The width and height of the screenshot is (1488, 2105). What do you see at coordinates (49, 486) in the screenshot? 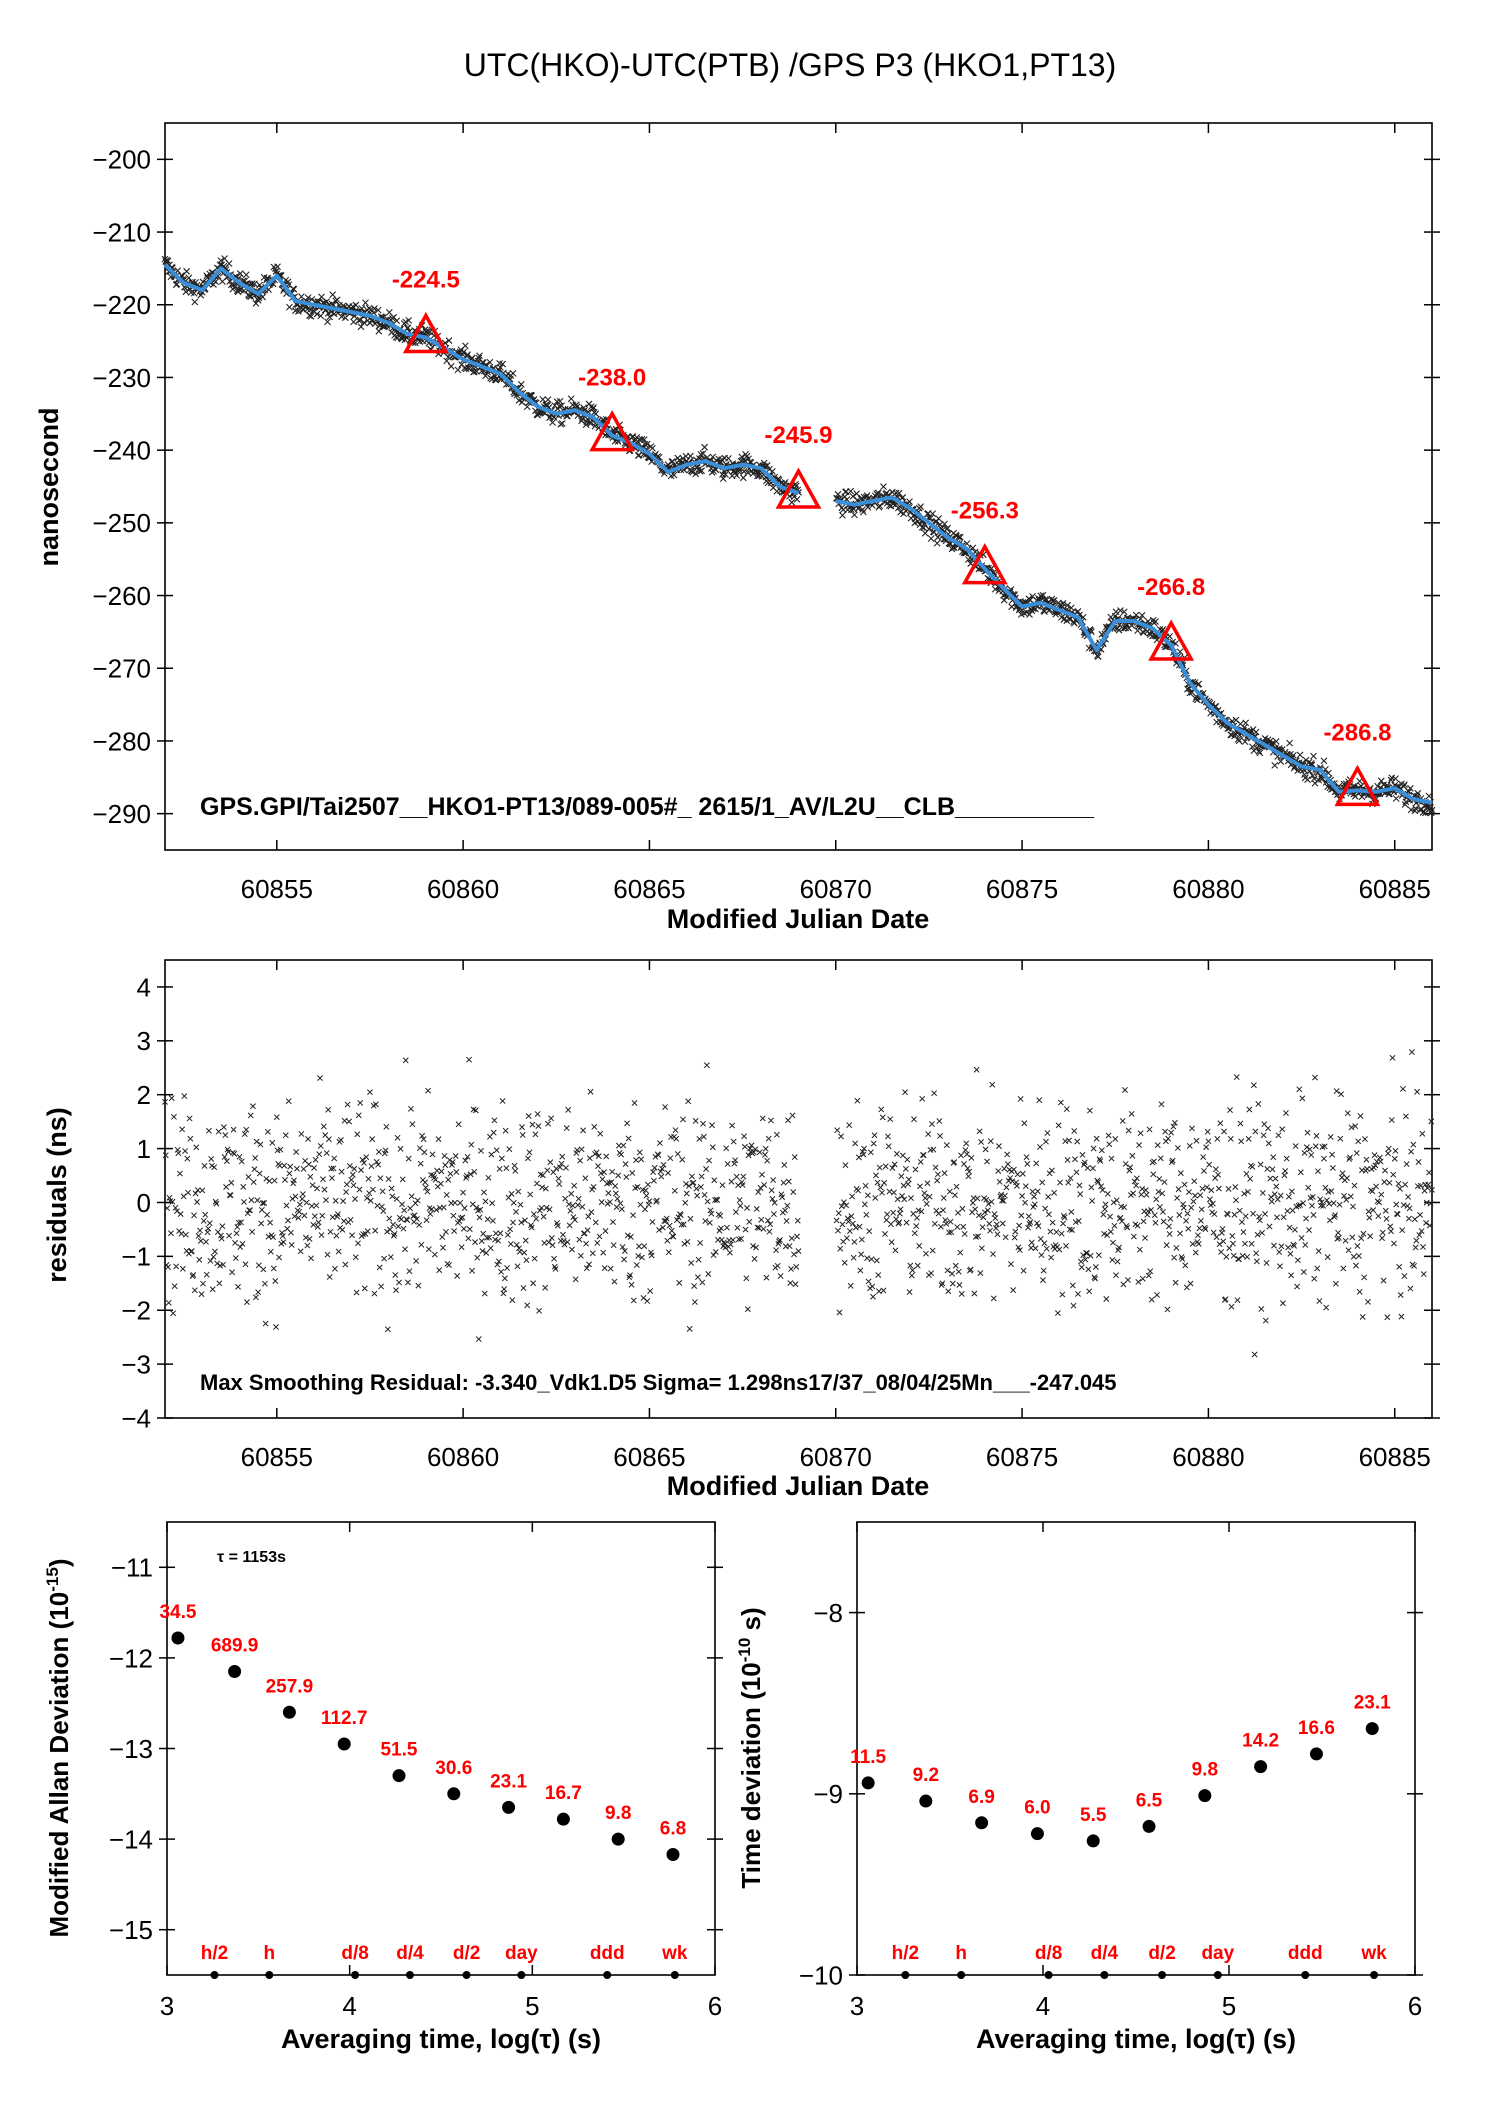
I see `y-axis-label: nanosecond` at bounding box center [49, 486].